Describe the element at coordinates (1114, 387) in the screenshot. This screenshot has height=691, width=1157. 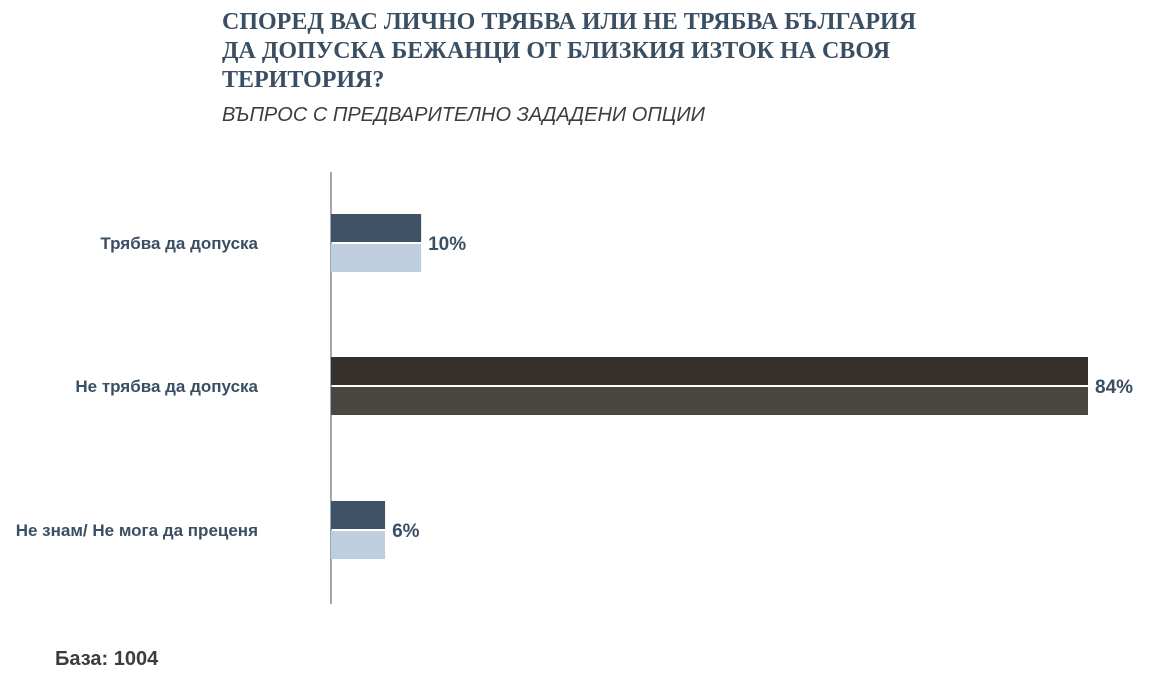
I see `value-label-1: 84%` at that location.